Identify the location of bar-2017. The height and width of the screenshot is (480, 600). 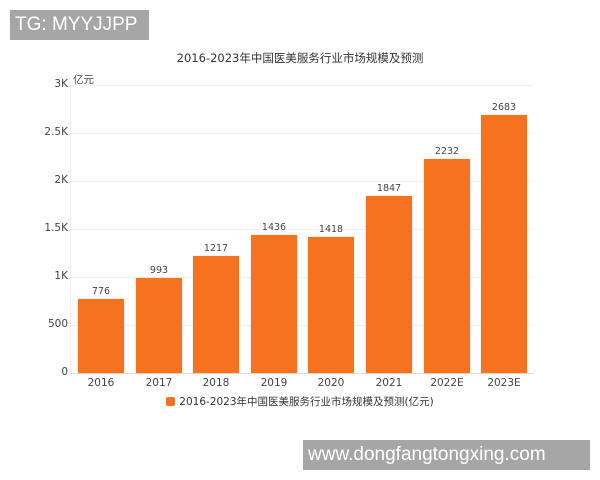
(159, 325).